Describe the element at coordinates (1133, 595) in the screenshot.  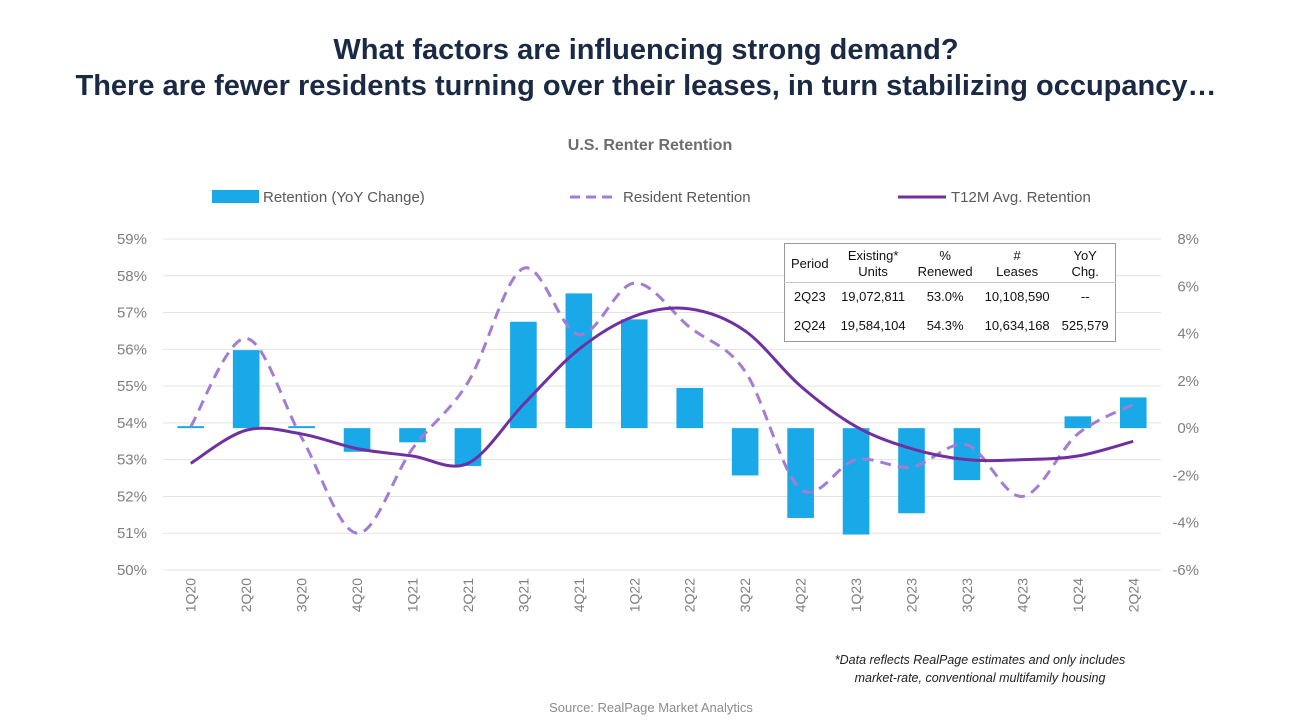
I see `x-tick-label: 2Q24` at that location.